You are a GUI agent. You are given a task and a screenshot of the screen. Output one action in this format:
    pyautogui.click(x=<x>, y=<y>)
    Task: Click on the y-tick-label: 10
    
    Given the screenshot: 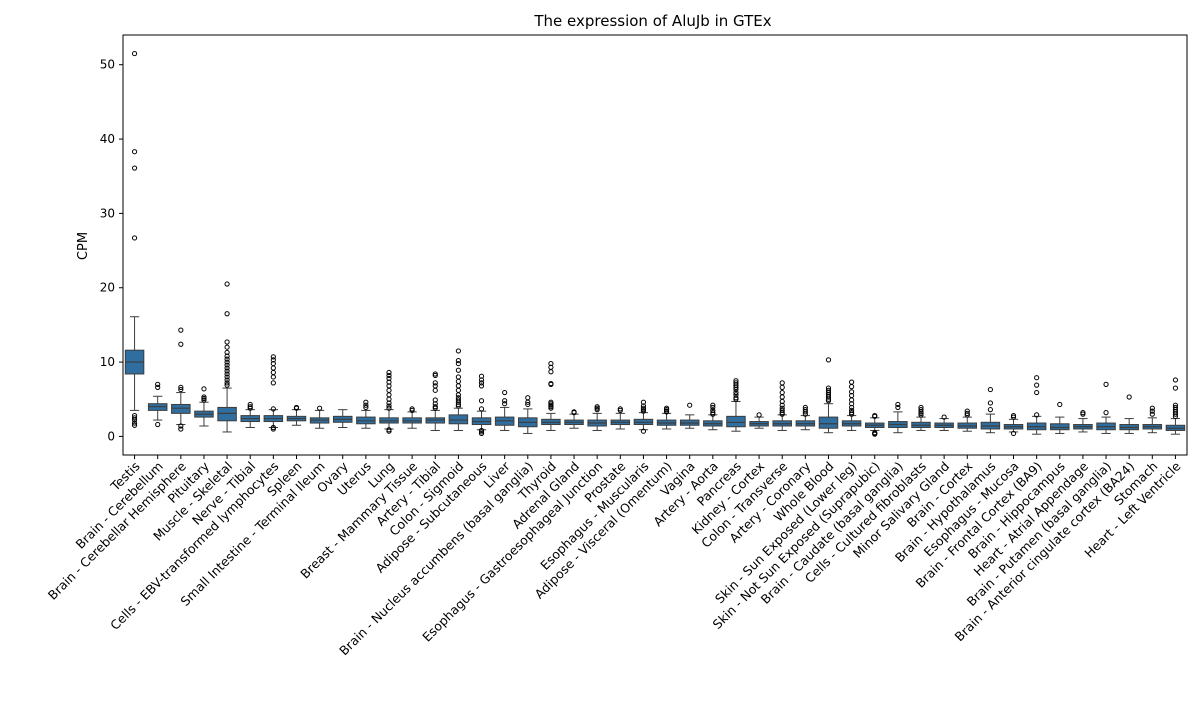 What is the action you would take?
    pyautogui.click(x=107, y=362)
    